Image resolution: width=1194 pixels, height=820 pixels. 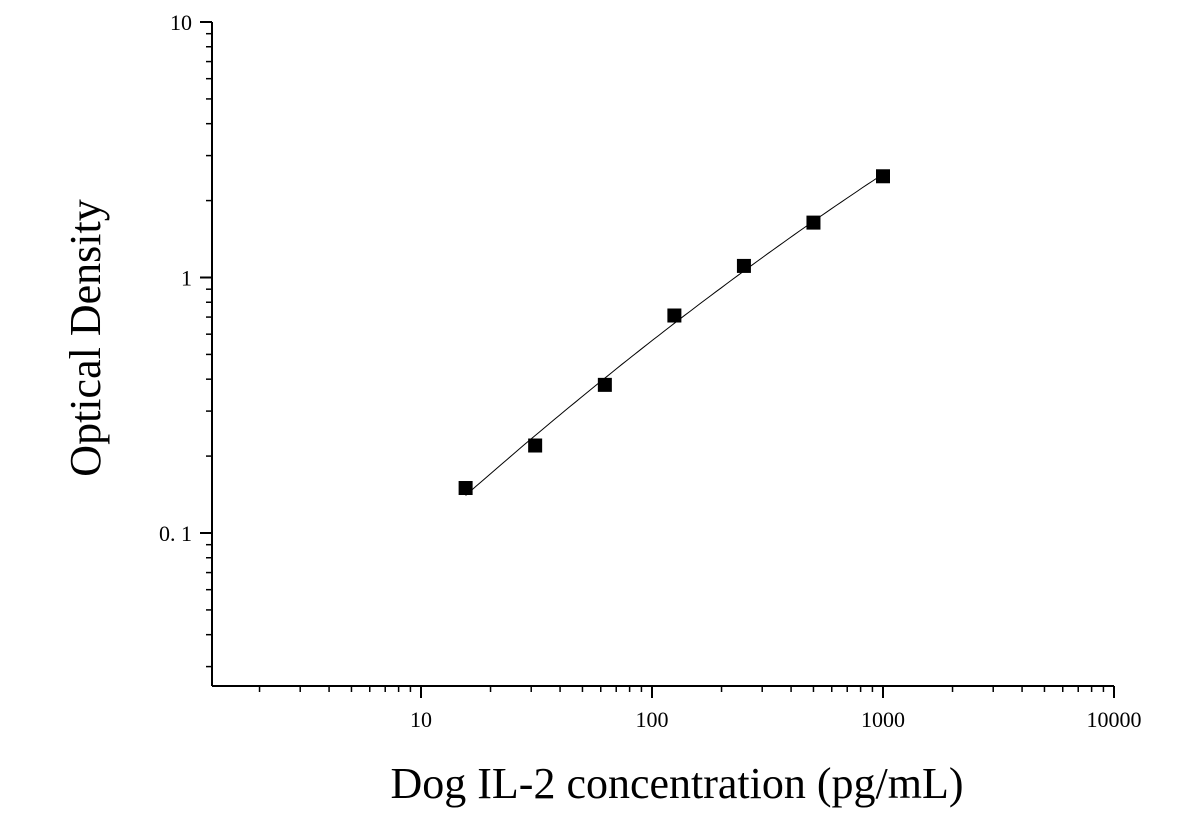 I want to click on x-tick-label: 10, so click(x=421, y=719).